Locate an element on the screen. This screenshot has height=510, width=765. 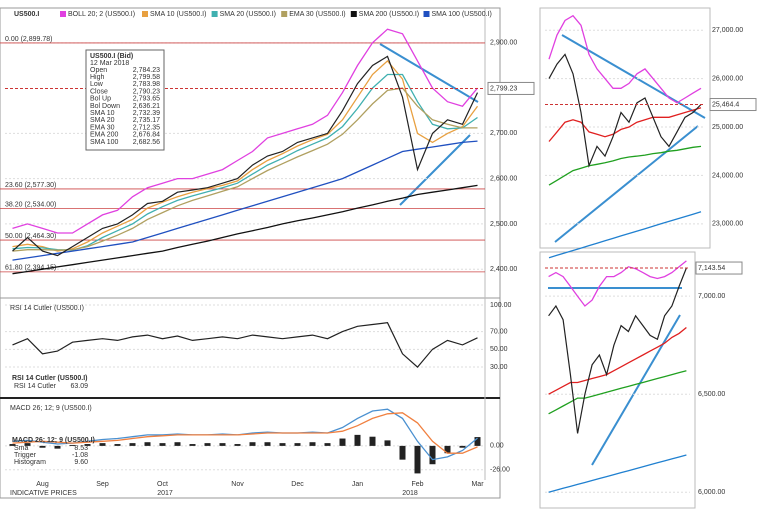
legend-label: RSI 14 Cutler is located at coordinates (35, 386).